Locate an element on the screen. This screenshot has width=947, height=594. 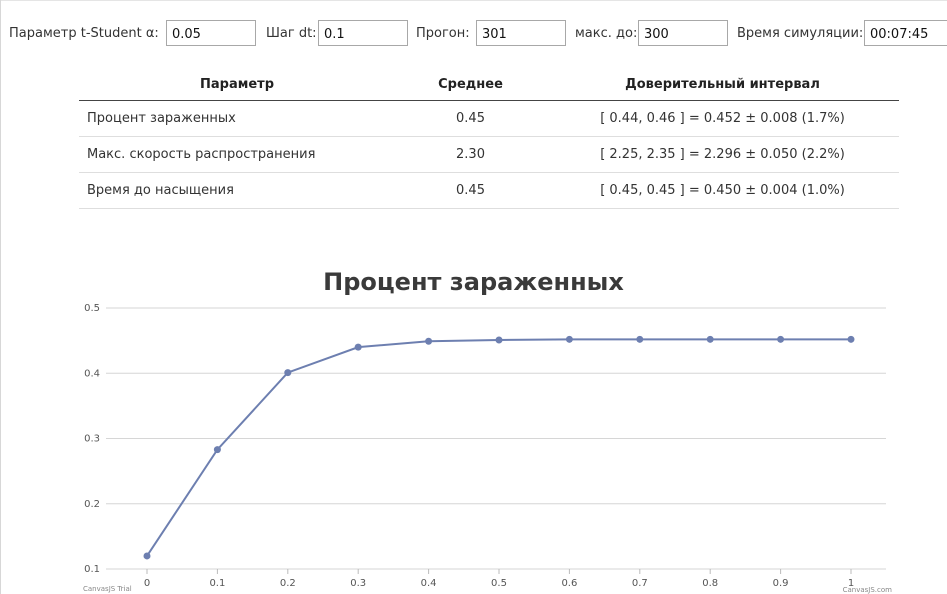
cell-parameter: Макс. скорость распространения is located at coordinates (237, 154).